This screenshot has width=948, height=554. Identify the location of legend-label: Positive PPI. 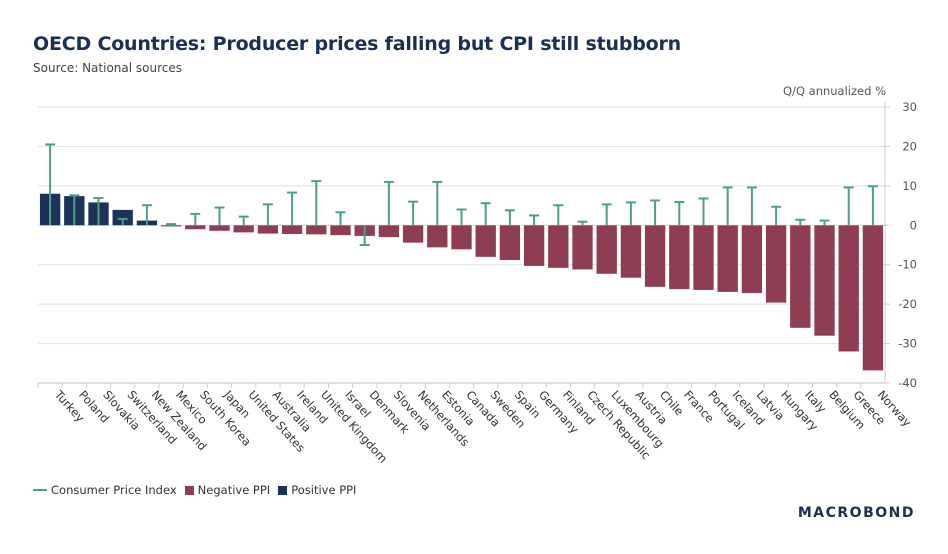
(324, 490).